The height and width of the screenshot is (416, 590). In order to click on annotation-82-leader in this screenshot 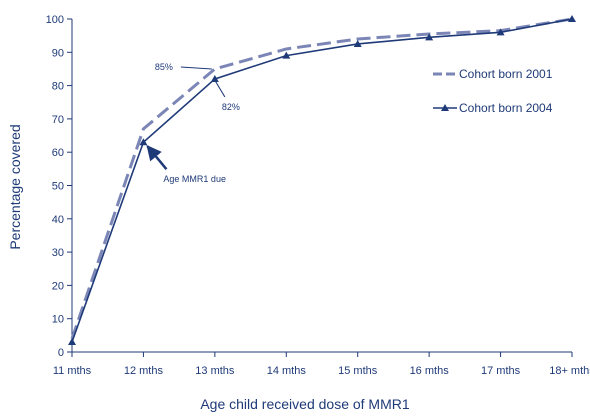, I will do `click(220, 89)`.